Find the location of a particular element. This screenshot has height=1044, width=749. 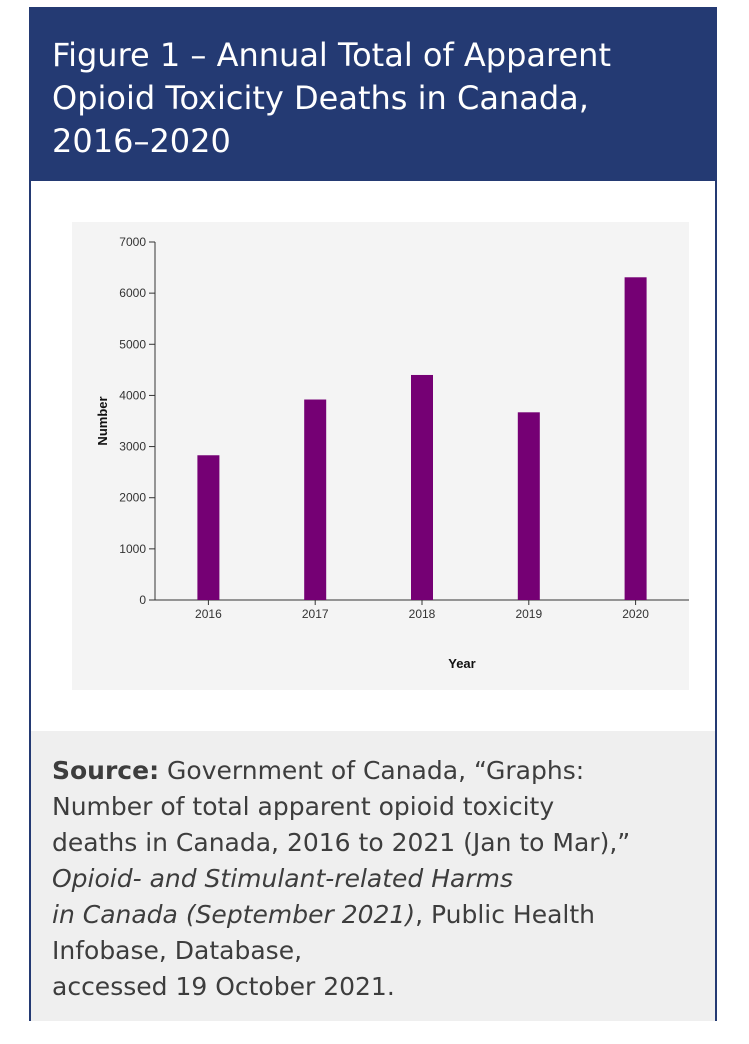

y-axis-title: Number is located at coordinates (102, 420).